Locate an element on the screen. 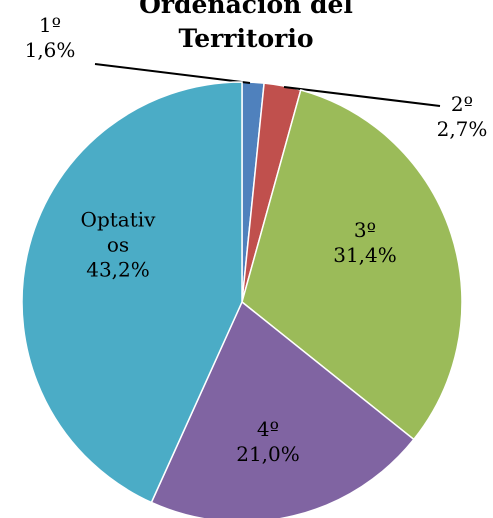 The width and height of the screenshot is (493, 518). chart-title: Ordenación del Territorio is located at coordinates (246, 26).